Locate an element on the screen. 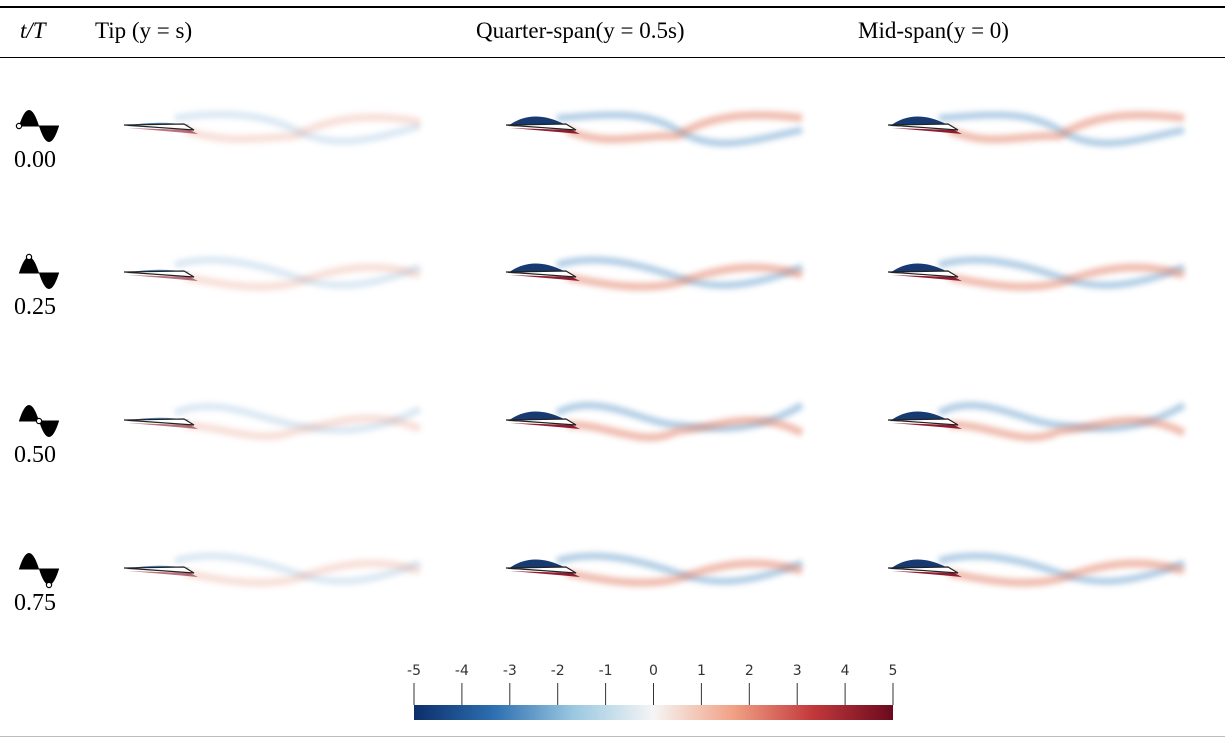  header-rule is located at coordinates (612, 57).